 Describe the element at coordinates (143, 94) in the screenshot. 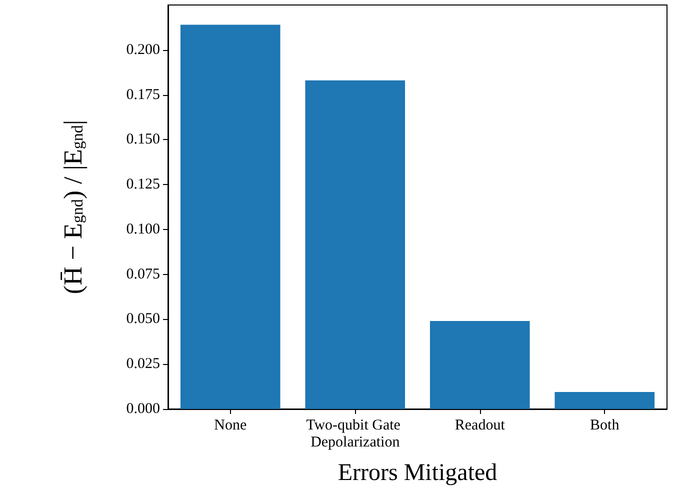

I see `y-tick-label: 0.175` at that location.